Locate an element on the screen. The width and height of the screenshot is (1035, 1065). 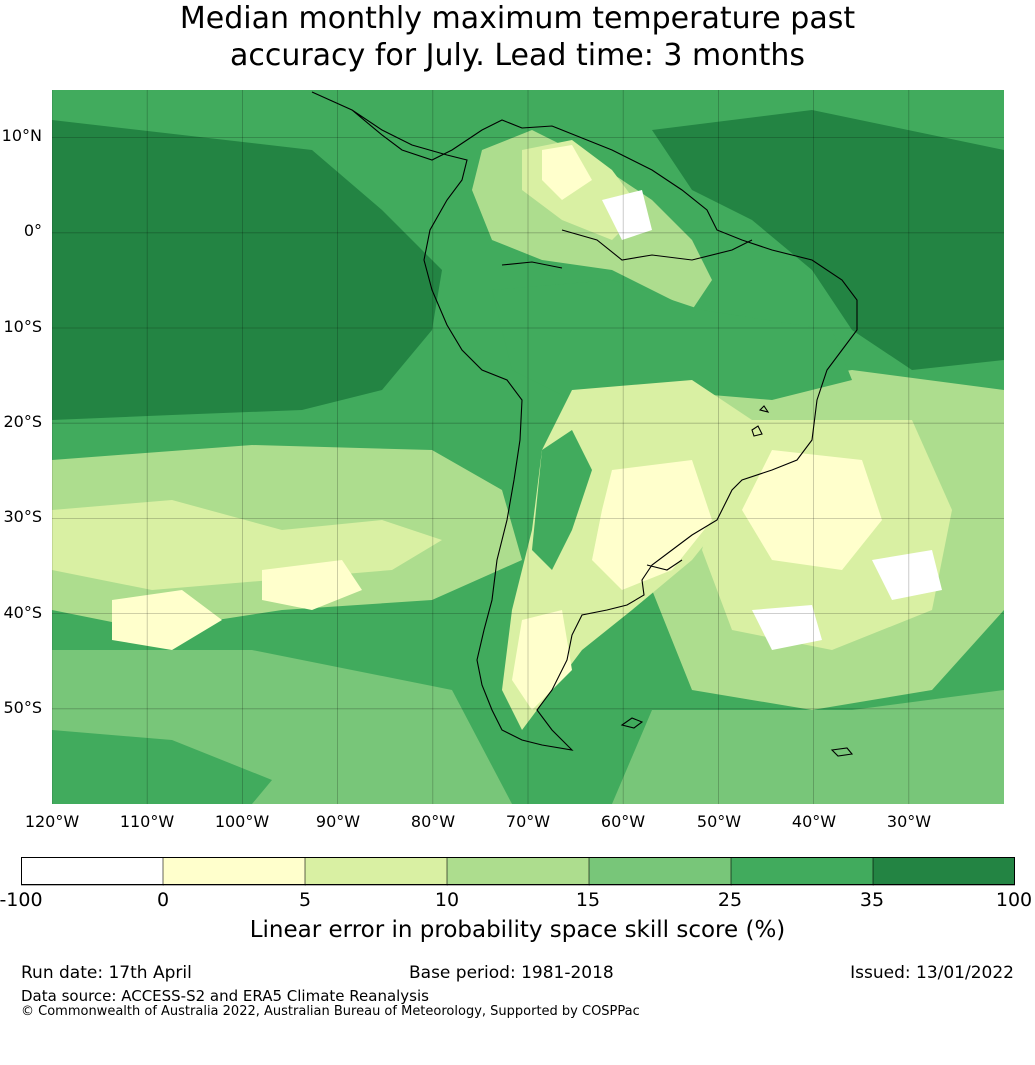
colorbar-tick-35: 35 is located at coordinates (872, 900).